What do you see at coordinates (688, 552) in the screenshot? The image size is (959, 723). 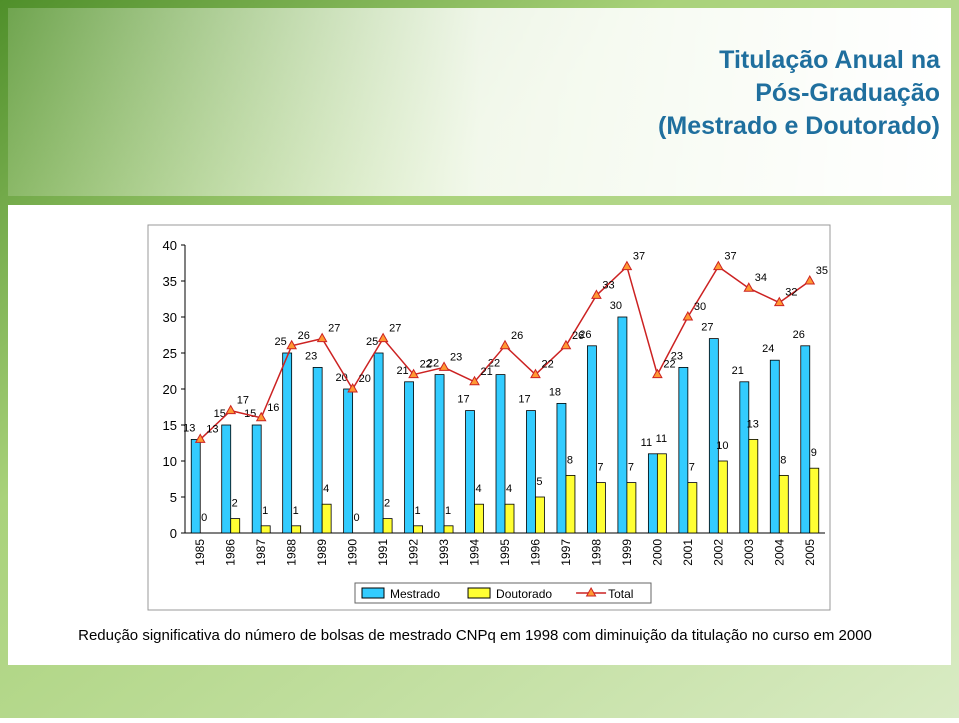 I see `x-tick-label: 2001` at bounding box center [688, 552].